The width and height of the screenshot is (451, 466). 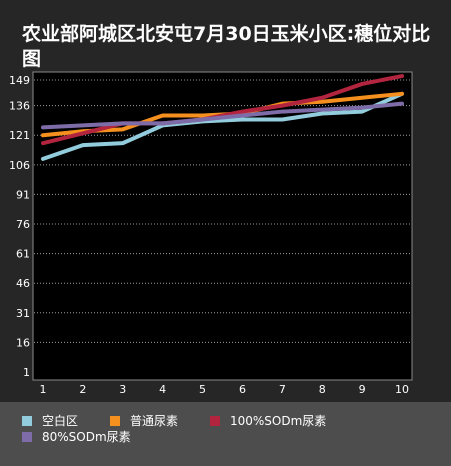 What do you see at coordinates (19, 135) in the screenshot?
I see `y-tick-label: 121` at bounding box center [19, 135].